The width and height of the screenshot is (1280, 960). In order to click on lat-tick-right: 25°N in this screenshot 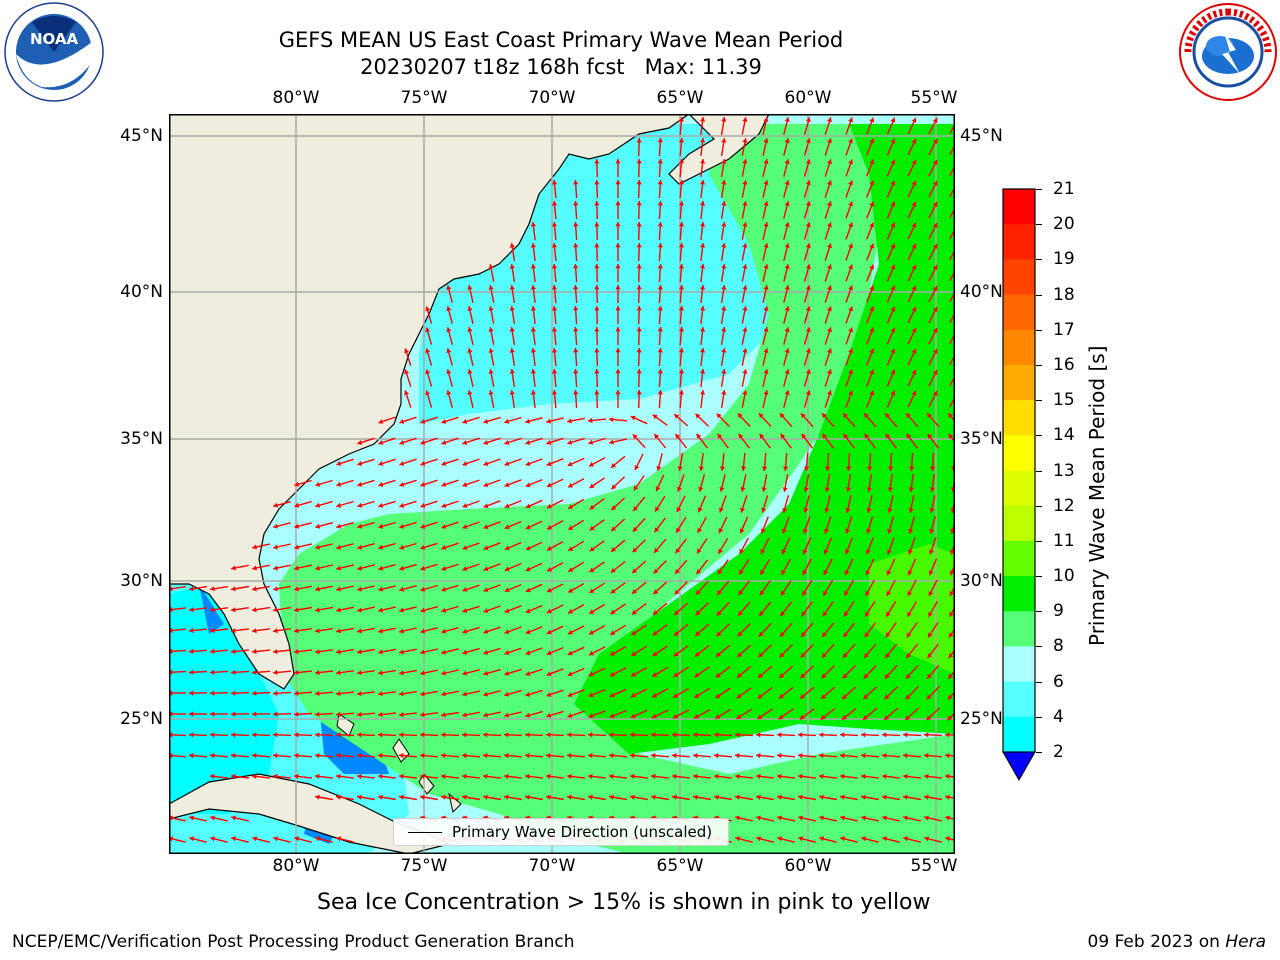, I will do `click(981, 719)`.